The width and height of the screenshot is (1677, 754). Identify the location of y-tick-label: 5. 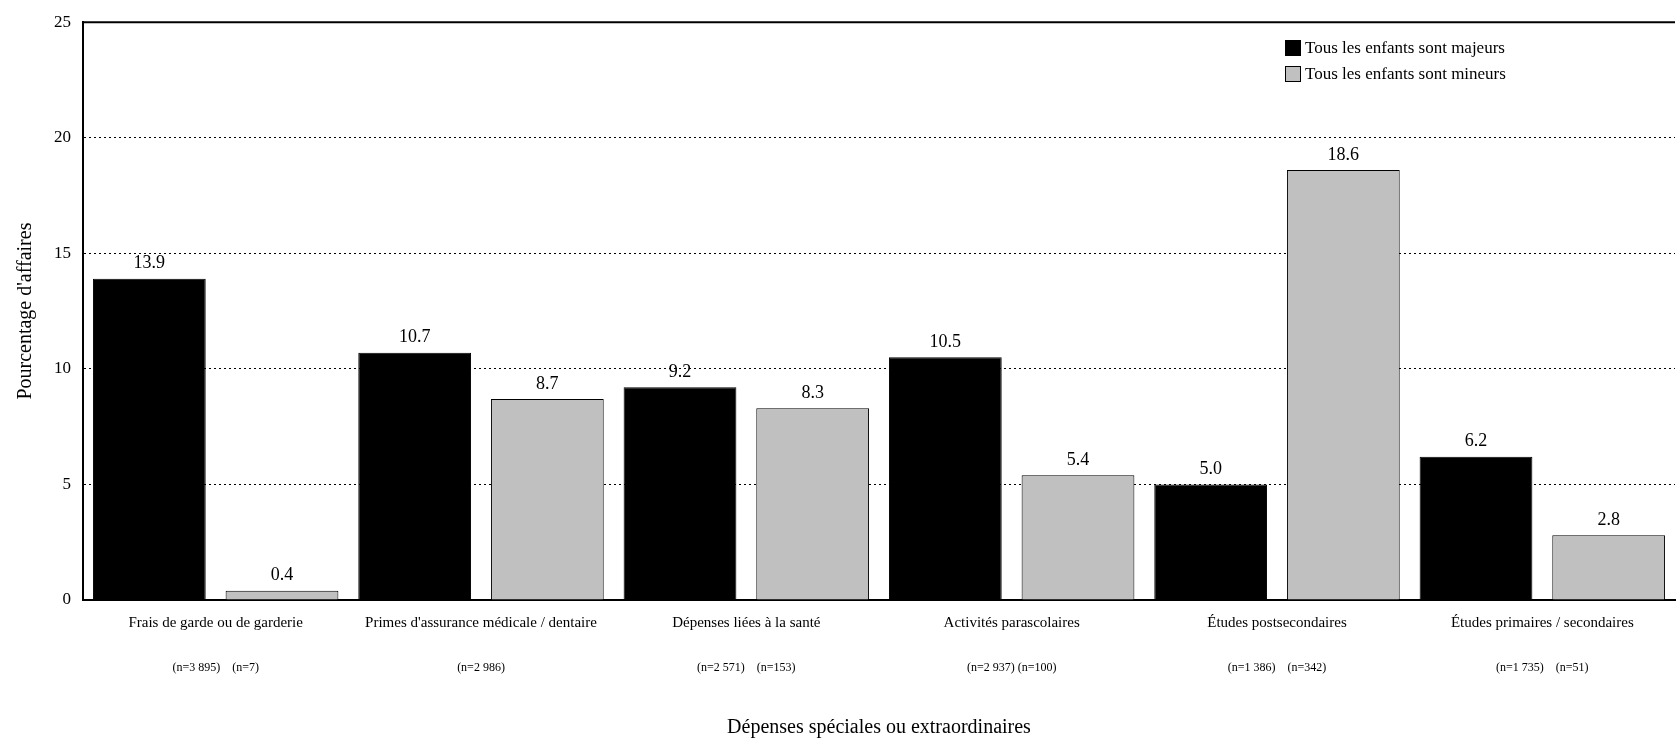
(66, 483).